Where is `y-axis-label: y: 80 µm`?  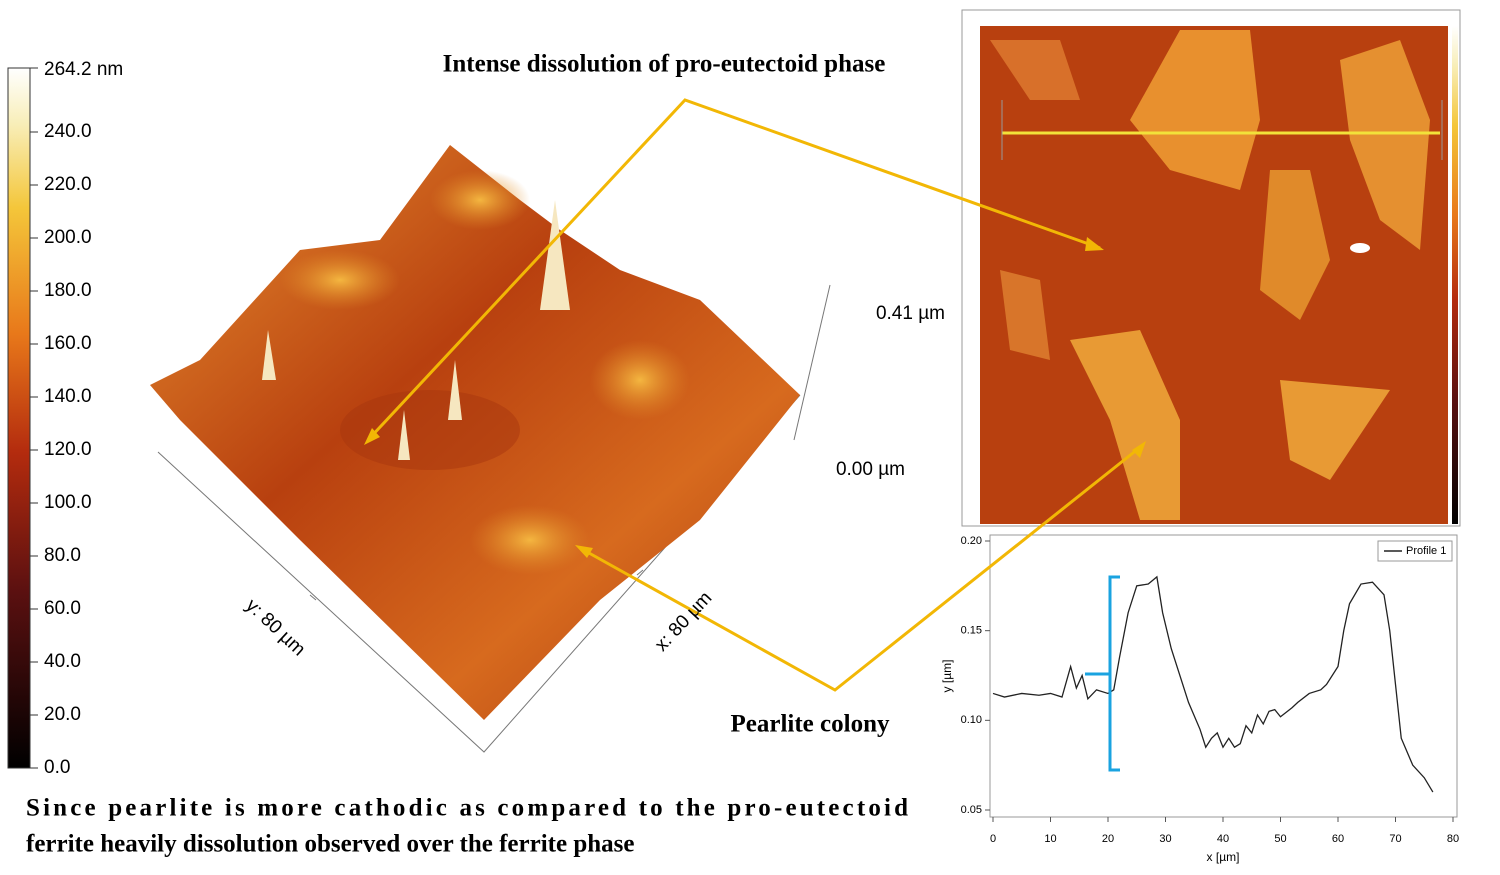
y-axis-label: y: 80 µm is located at coordinates (275, 627).